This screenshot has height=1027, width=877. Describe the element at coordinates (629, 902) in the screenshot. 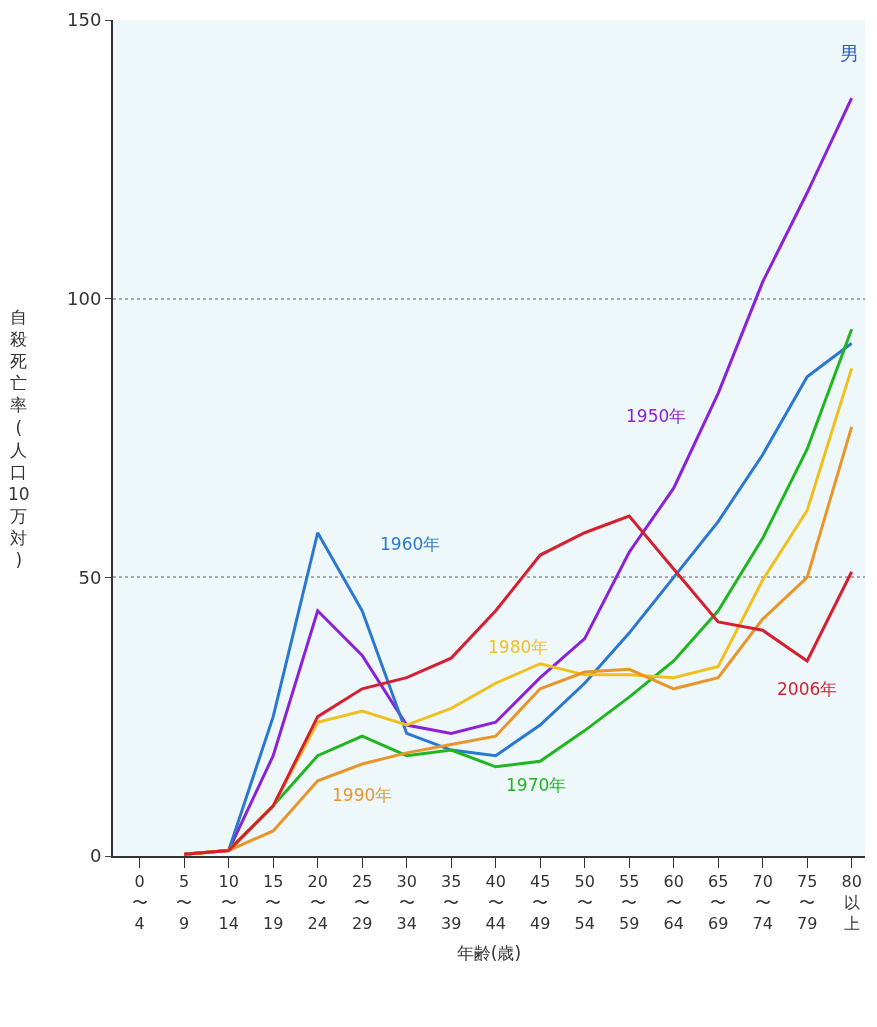

I see `x-tick-label: 55〜59` at that location.